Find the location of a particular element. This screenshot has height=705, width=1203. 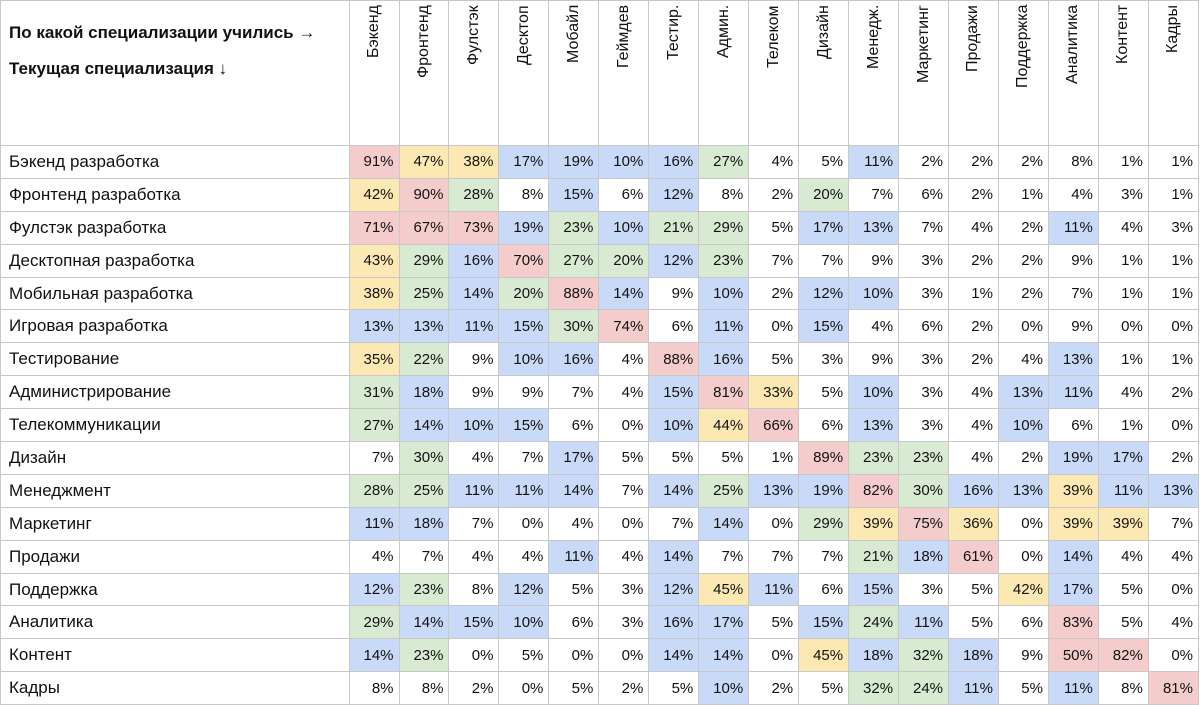

column-label: Маркетинг is located at coordinates (923, 44).